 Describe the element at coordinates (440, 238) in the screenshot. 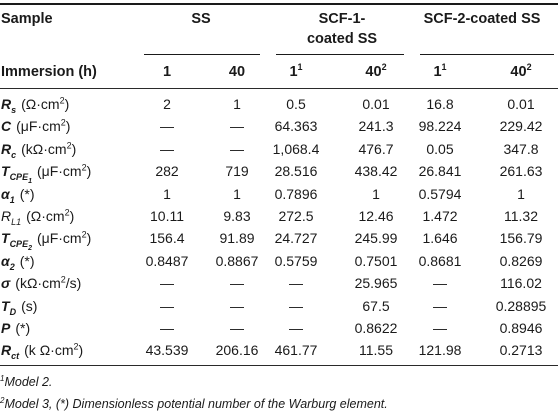

I see `table-cell: 1.646` at that location.